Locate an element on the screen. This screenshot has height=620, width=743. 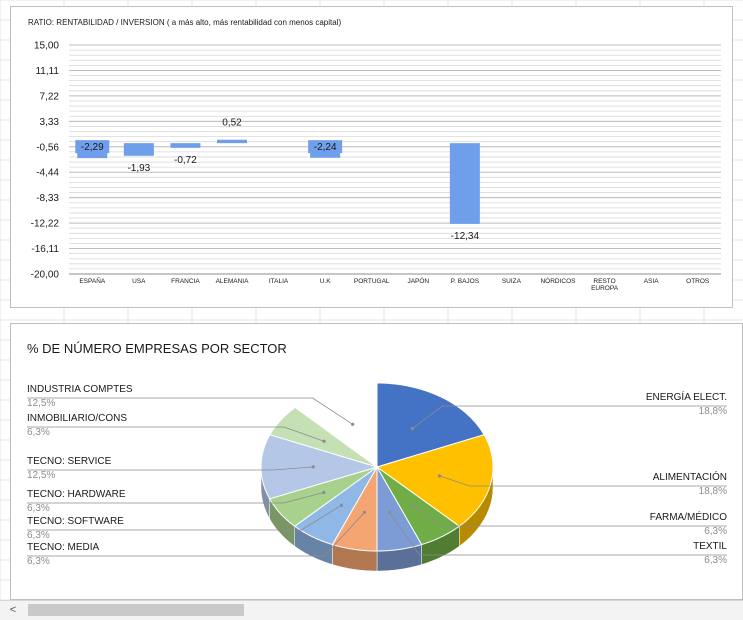
data-label: -2,29 is located at coordinates (92, 147).